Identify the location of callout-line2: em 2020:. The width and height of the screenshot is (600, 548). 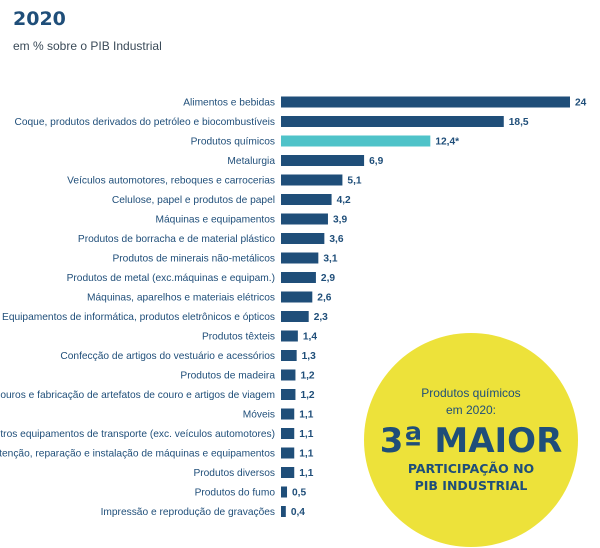
(471, 410).